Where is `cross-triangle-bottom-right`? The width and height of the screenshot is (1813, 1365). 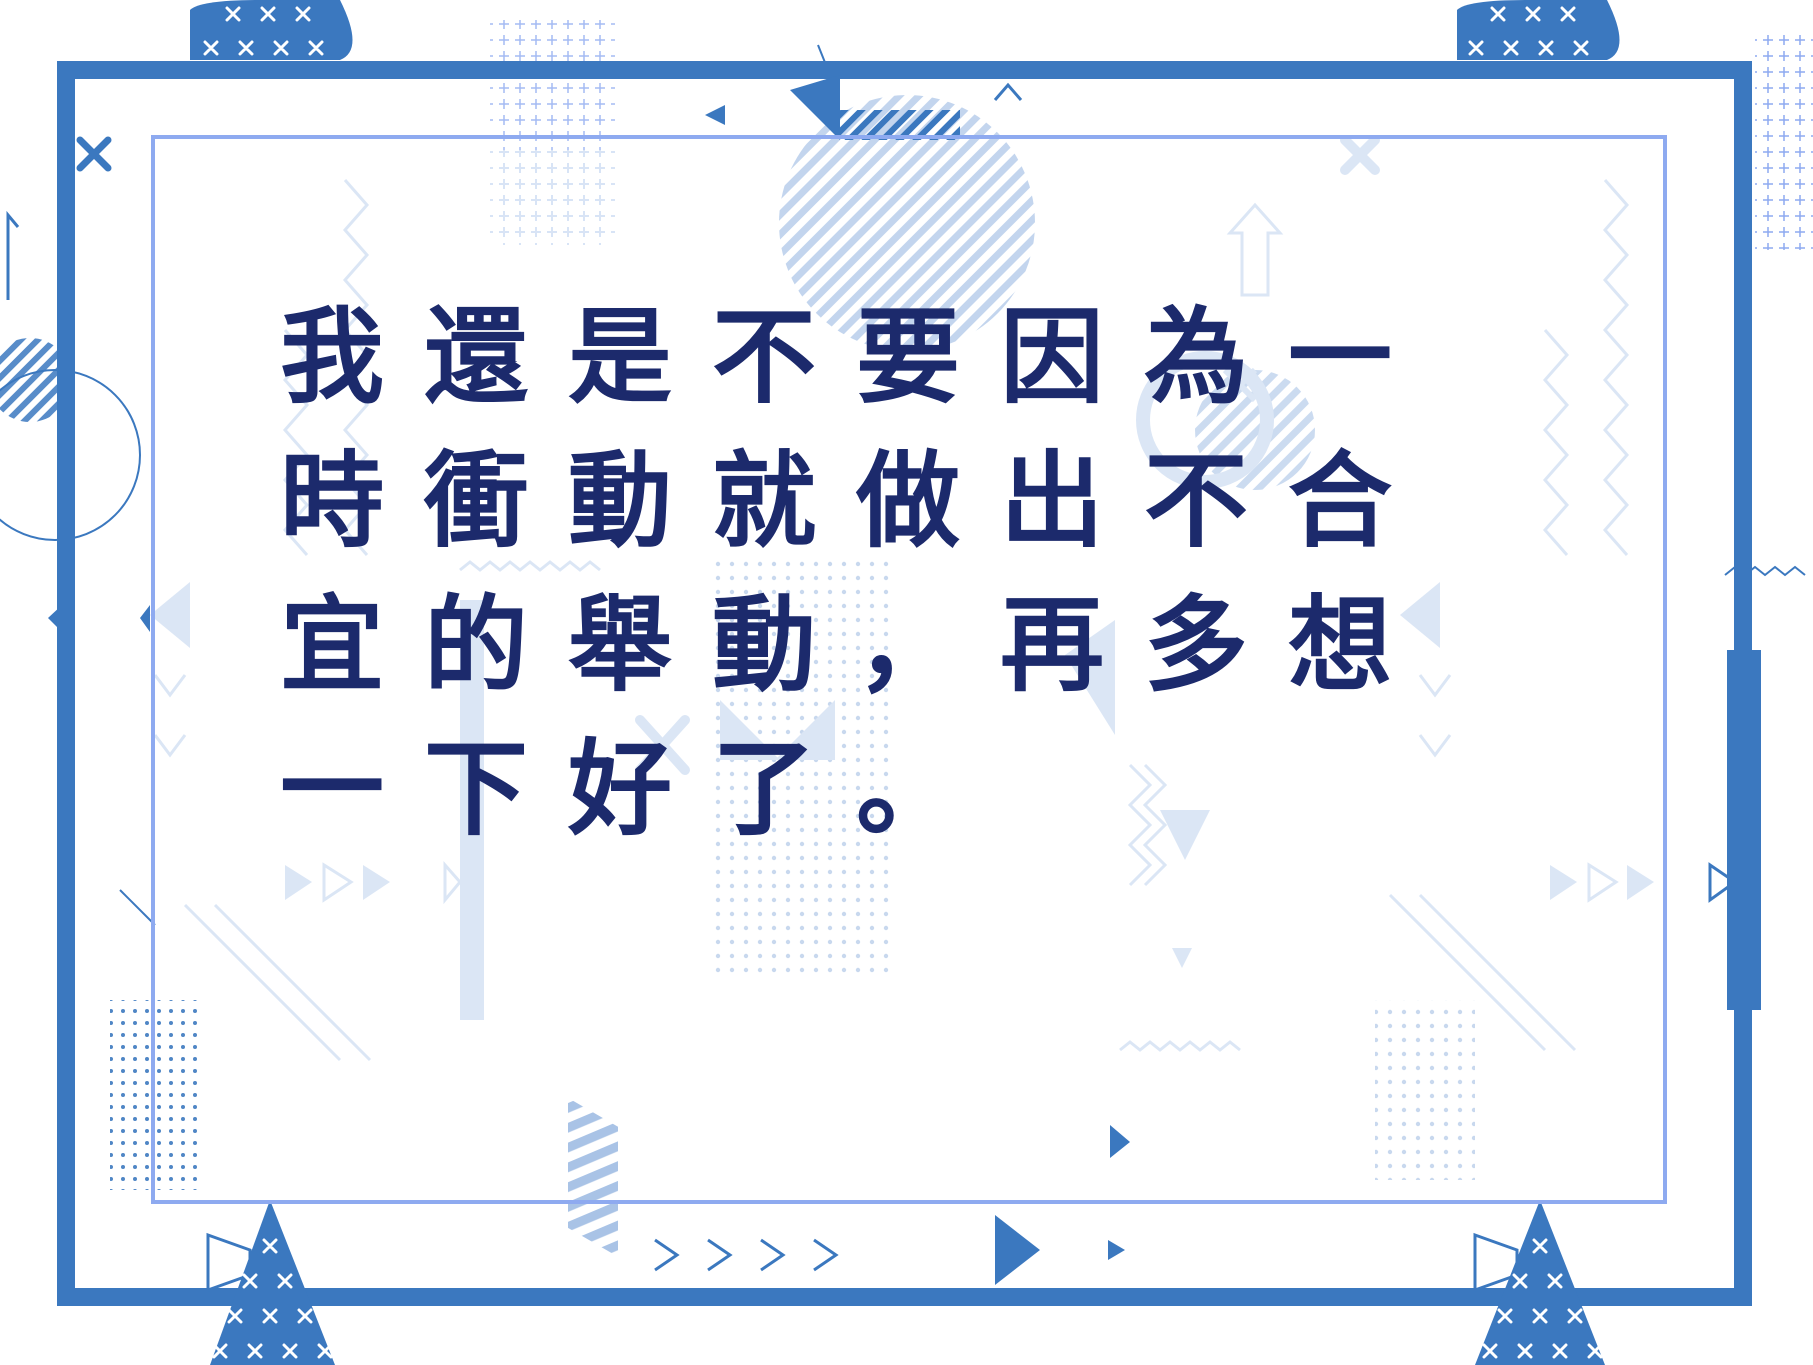 cross-triangle-bottom-right is located at coordinates (1540, 1282).